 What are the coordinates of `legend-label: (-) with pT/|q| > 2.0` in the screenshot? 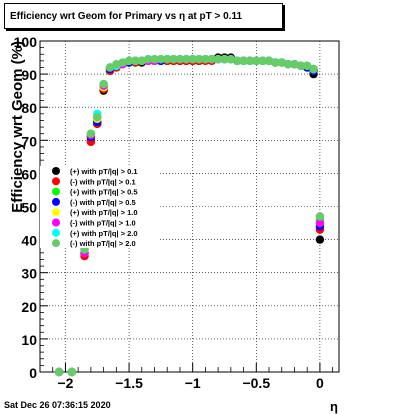 It's located at (103, 243).